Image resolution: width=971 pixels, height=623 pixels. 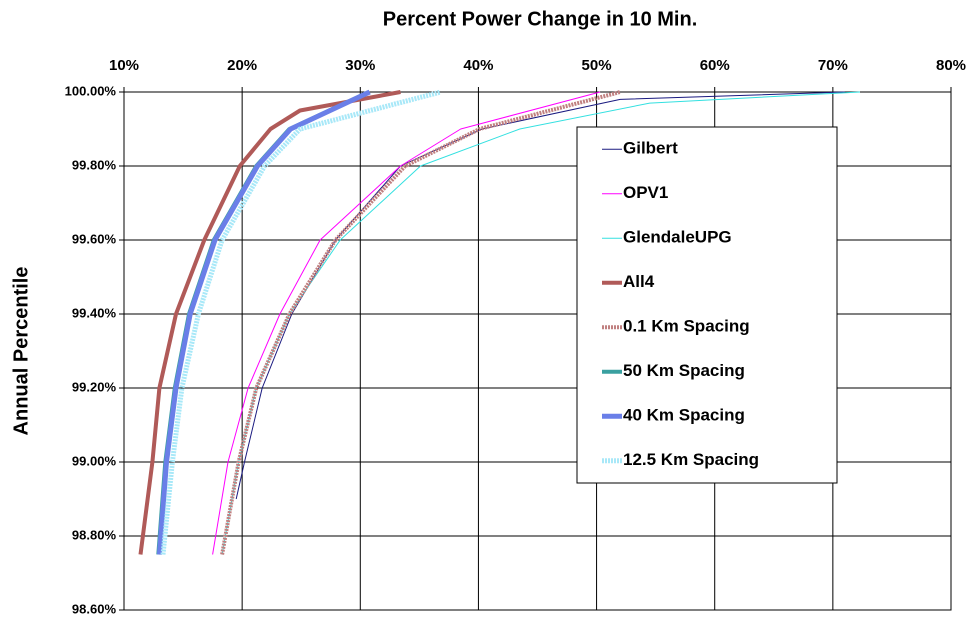 I want to click on x-tick-label: 20%, so click(x=242, y=65).